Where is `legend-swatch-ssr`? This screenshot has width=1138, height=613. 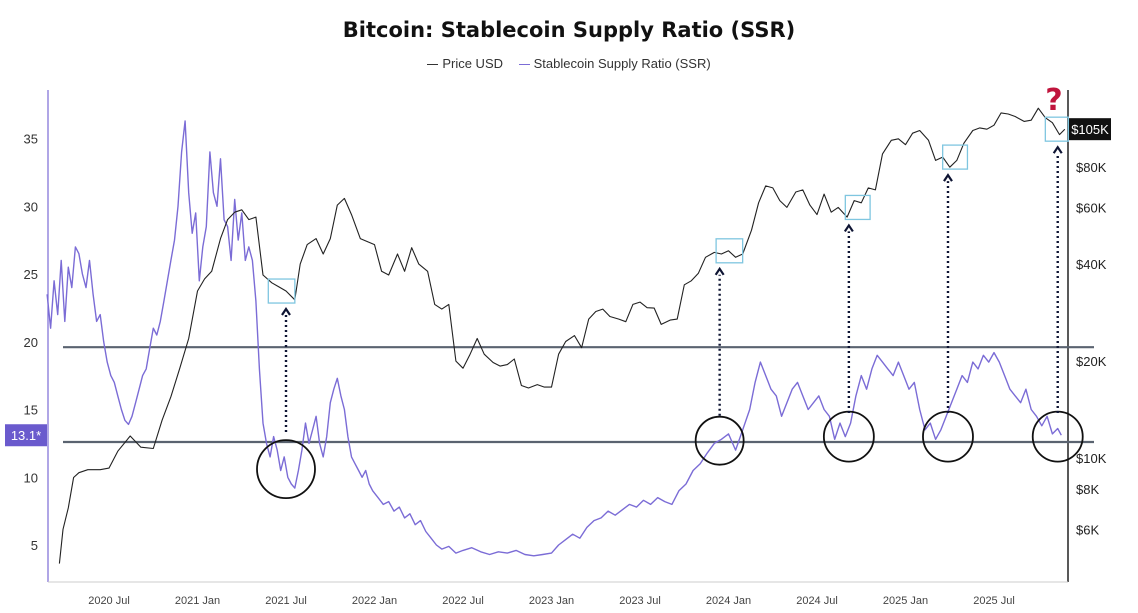
legend-swatch-ssr is located at coordinates (524, 65).